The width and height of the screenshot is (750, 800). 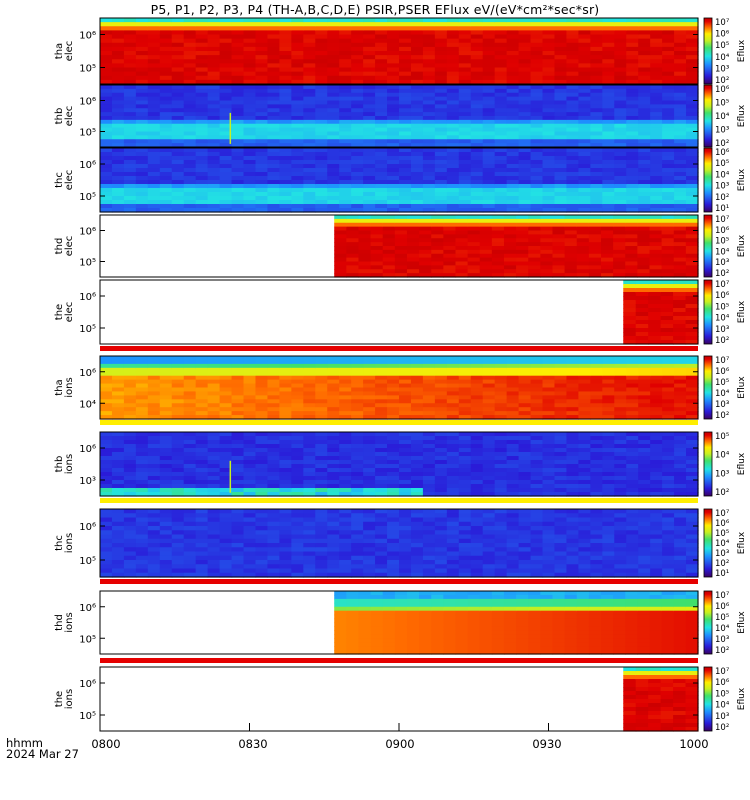 I want to click on colorbar-tick-label: 10⁷, so click(x=722, y=361).